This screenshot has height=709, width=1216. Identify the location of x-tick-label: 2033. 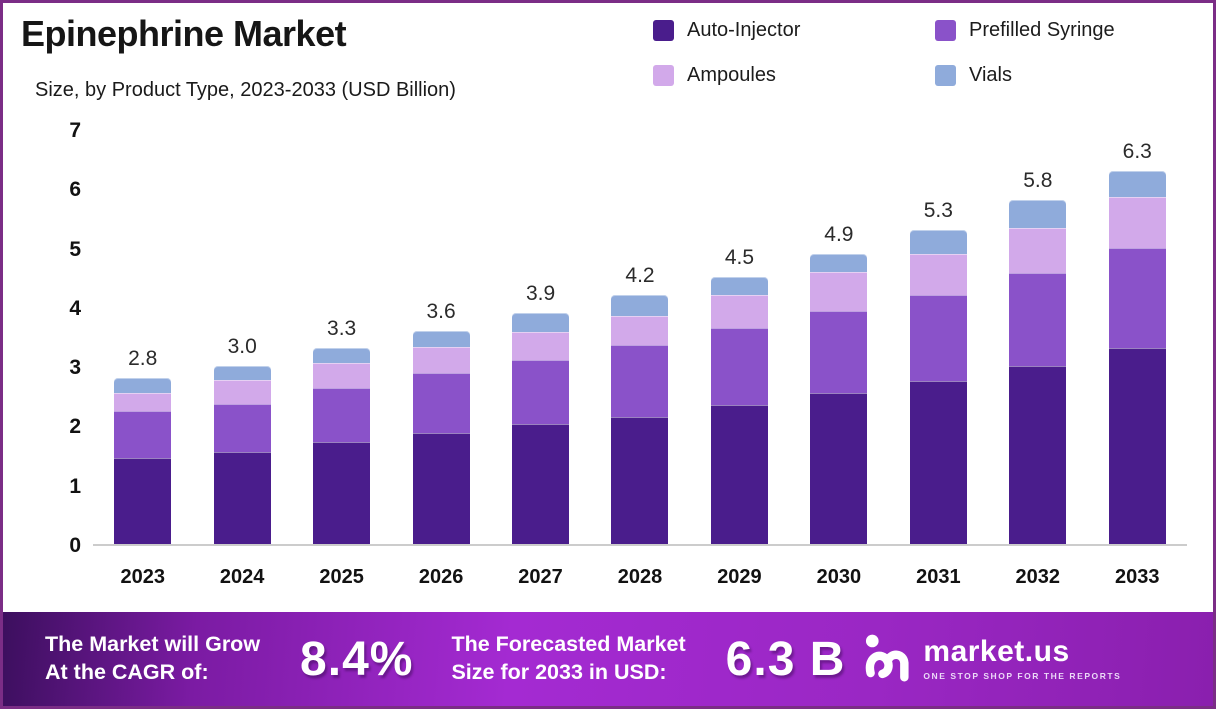
(1137, 577).